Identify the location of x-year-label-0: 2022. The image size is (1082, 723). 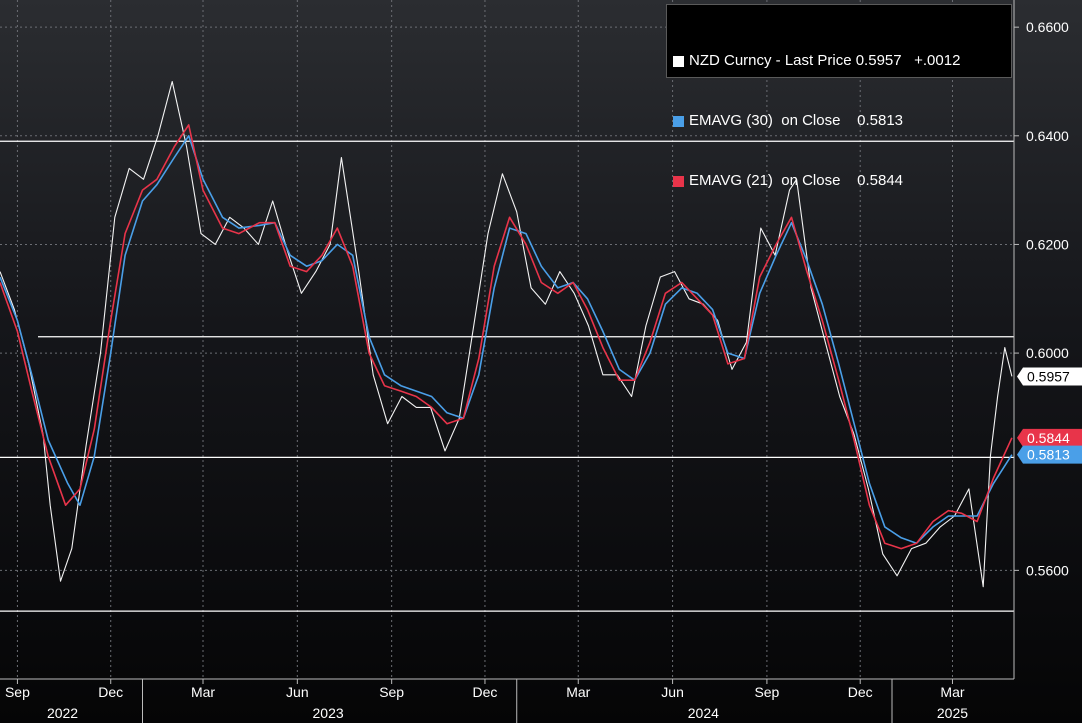
(62, 713).